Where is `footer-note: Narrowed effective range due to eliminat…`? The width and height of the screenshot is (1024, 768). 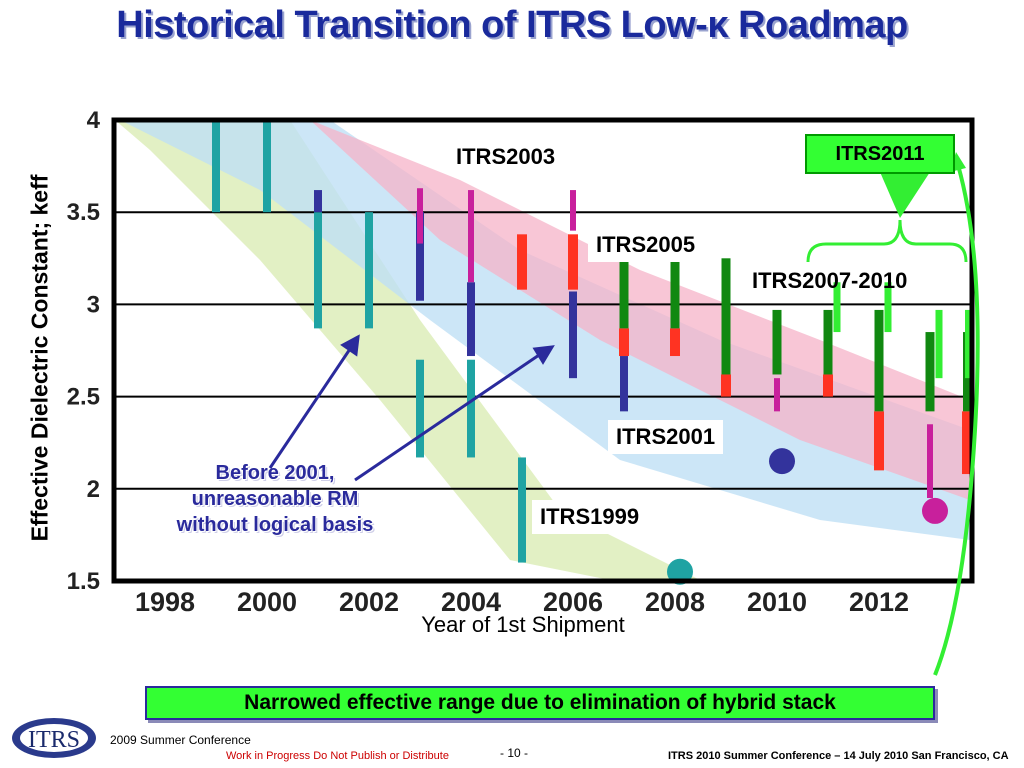 footer-note: Narrowed effective range due to eliminat… is located at coordinates (540, 703).